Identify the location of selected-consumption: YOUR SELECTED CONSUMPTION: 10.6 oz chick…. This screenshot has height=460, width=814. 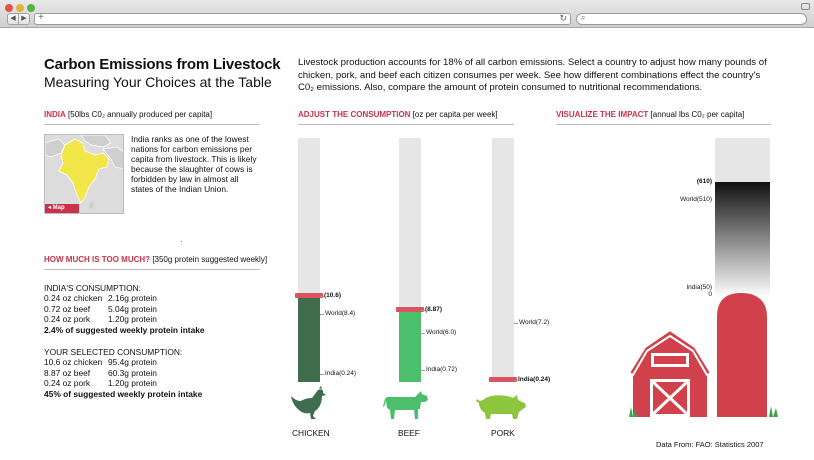
(123, 373).